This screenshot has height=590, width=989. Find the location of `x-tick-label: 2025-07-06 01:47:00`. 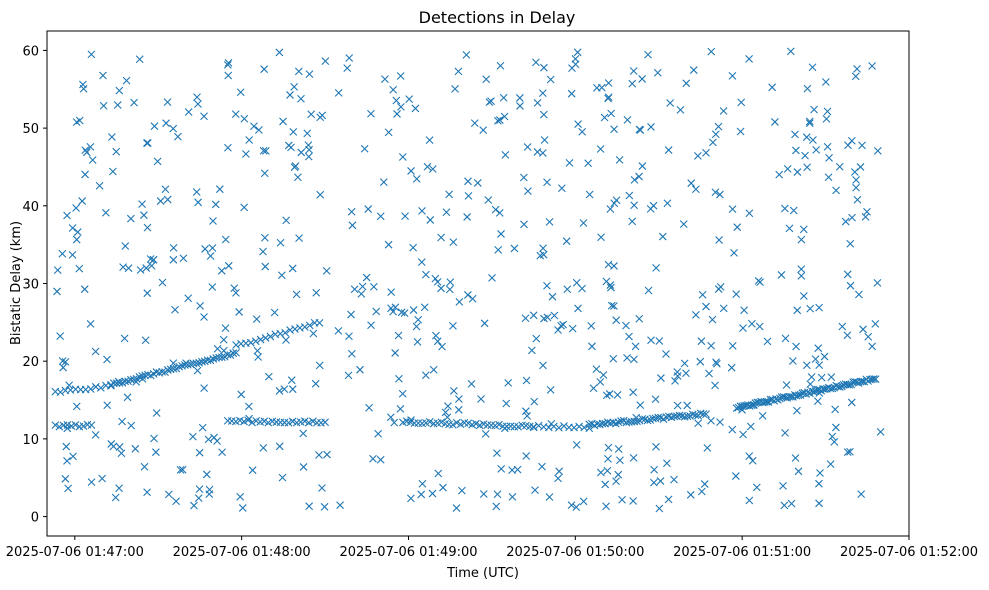

x-tick-label: 2025-07-06 01:47:00 is located at coordinates (75, 552).